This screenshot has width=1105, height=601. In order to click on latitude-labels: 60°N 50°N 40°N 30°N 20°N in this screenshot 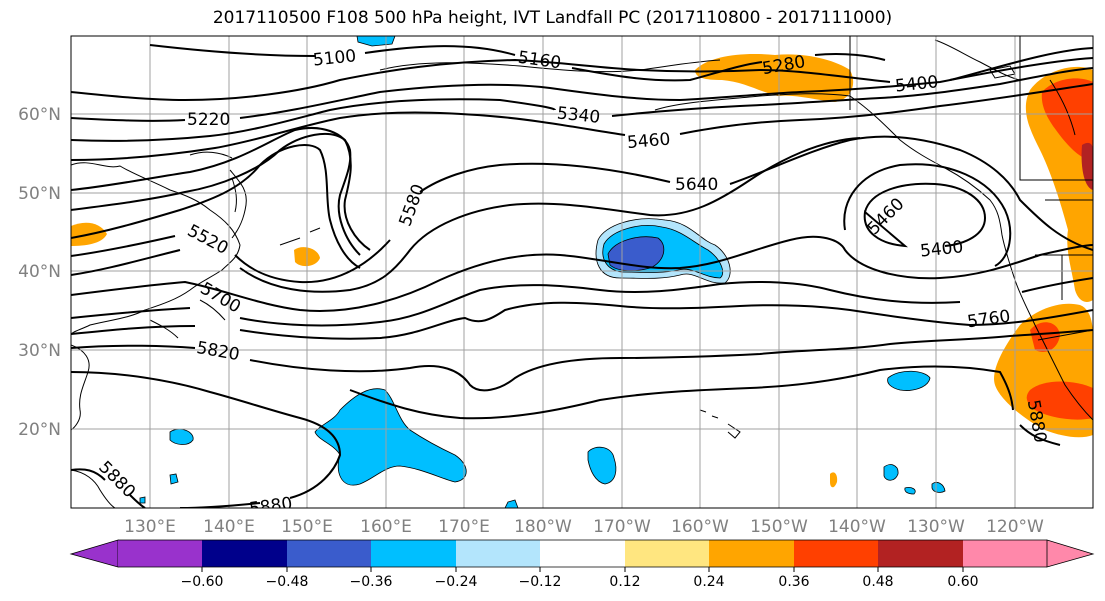, I will do `click(39, 272)`.